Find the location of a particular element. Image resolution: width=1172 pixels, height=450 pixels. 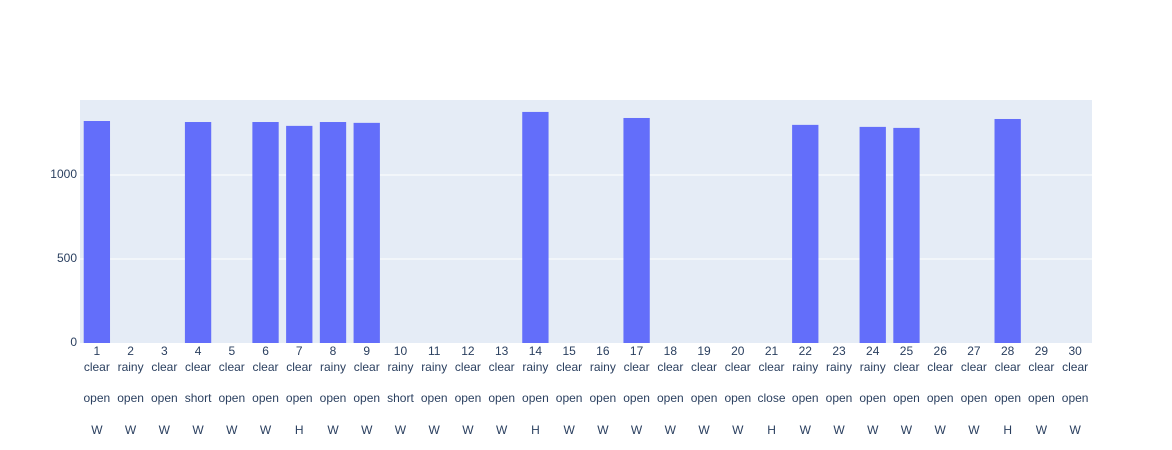

x-tick-label: 8 is located at coordinates (333, 351).